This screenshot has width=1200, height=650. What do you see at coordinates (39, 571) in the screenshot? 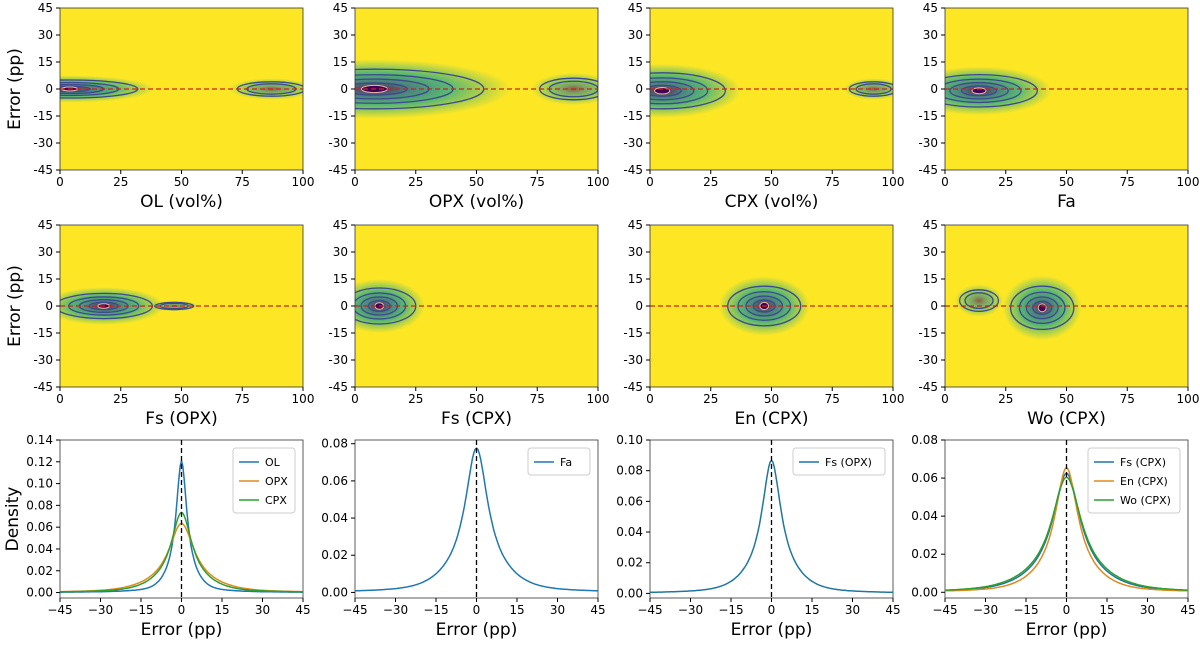
I see `y-tick-label: 0.02` at bounding box center [39, 571].